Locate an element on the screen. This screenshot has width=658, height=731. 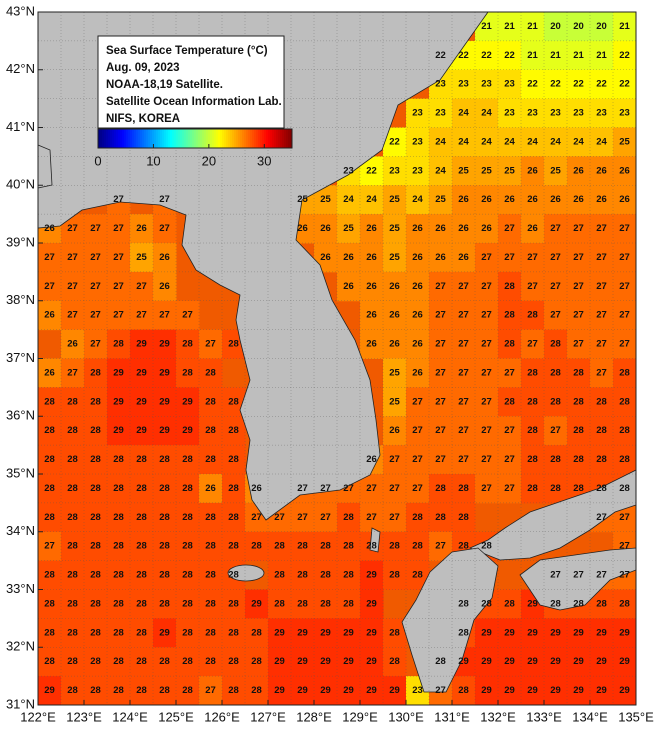
land-kyushu is located at coordinates (450, 620).